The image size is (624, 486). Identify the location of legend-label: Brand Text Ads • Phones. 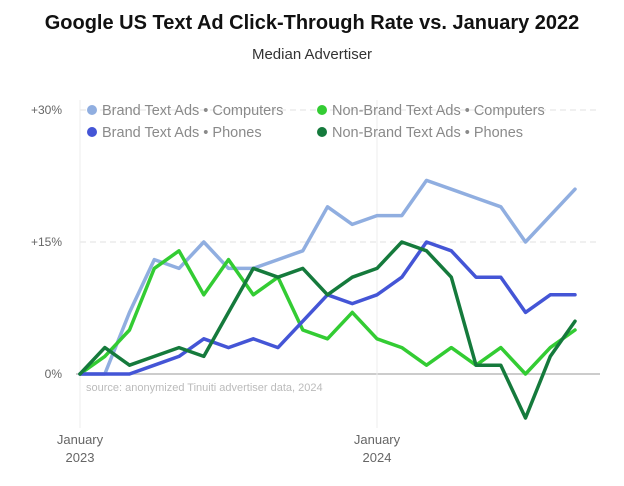
(182, 133).